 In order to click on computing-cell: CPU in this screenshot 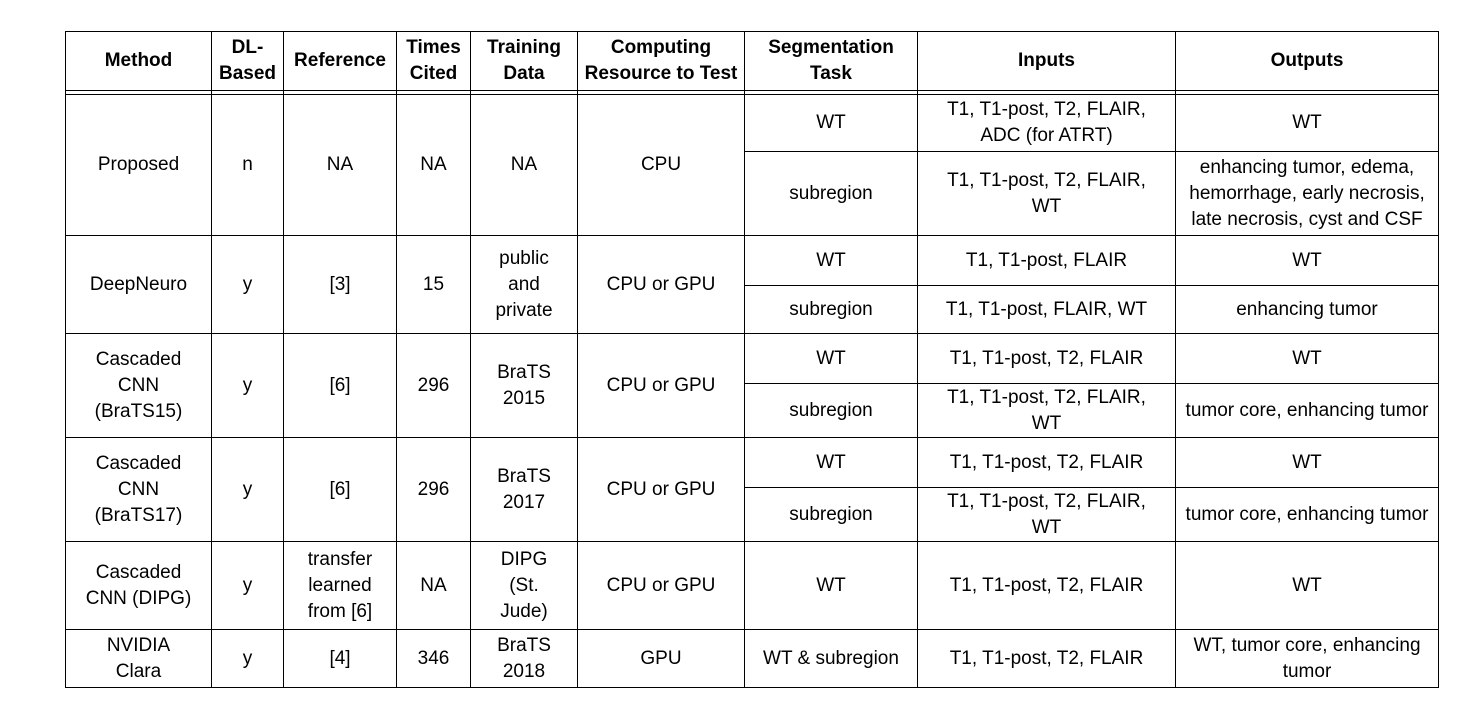, I will do `click(661, 165)`.